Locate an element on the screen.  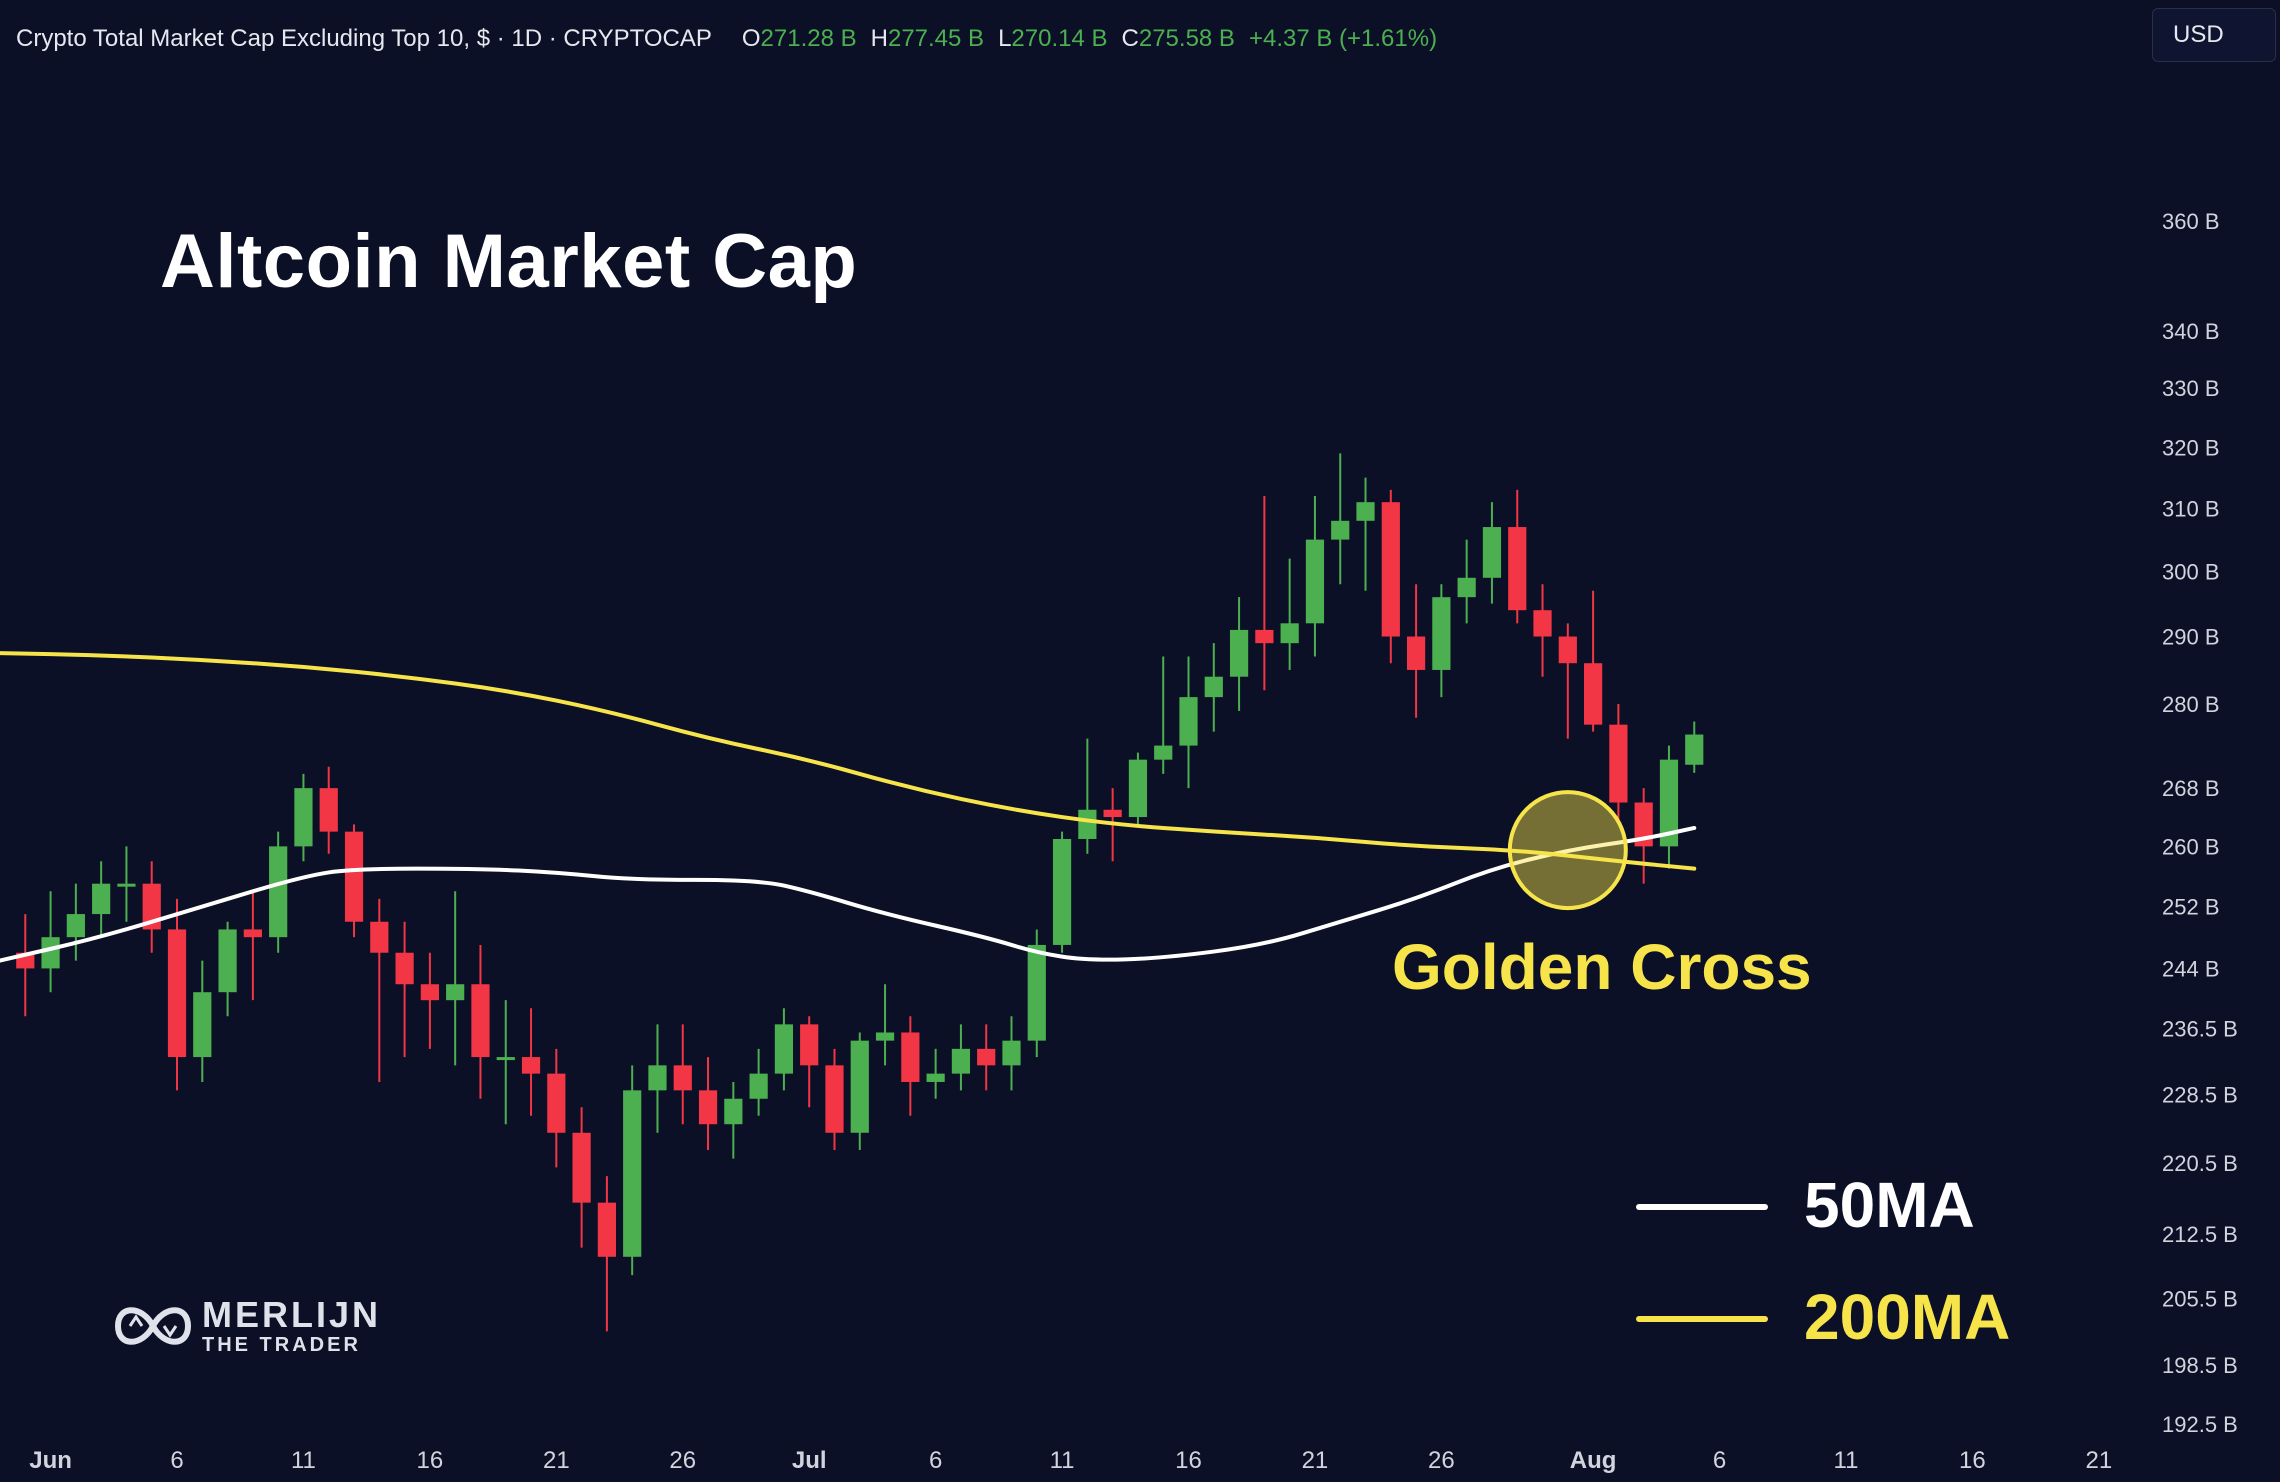
legend-50ma-label: 50MA is located at coordinates (1889, 1205).